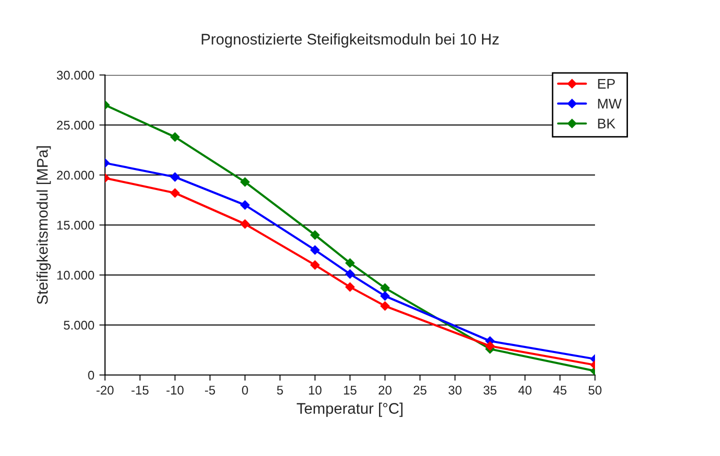 The height and width of the screenshot is (456, 720). I want to click on x-tick-label: 10, so click(315, 390).